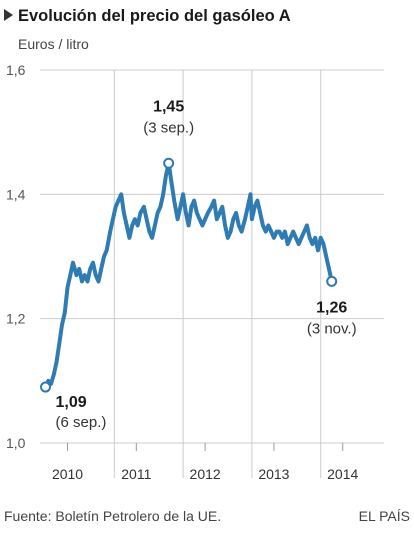  I want to click on chart-subtitle: Euros / litro, so click(53, 44).